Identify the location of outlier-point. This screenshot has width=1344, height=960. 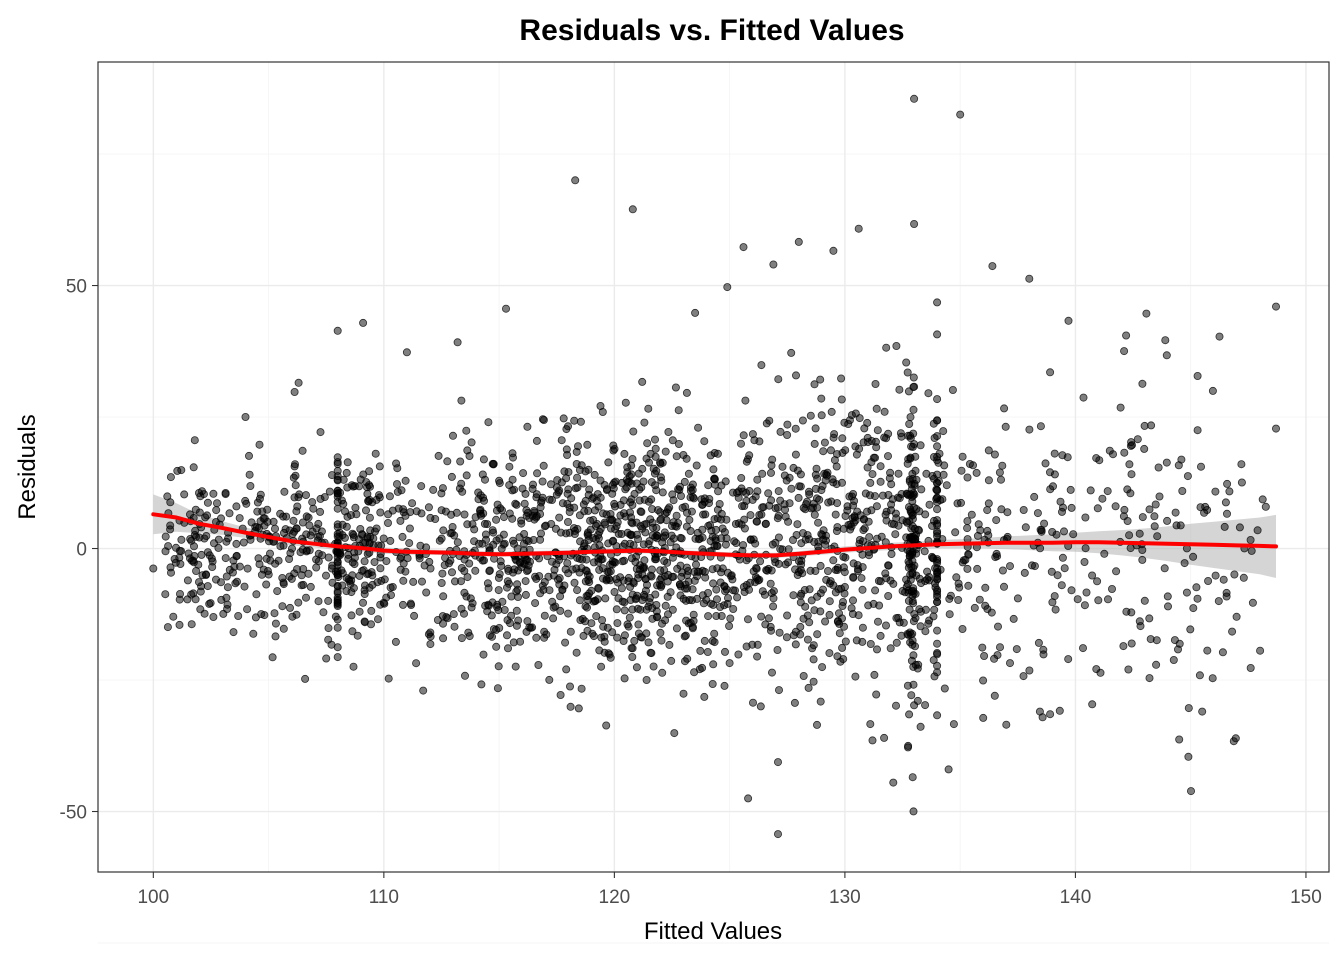
(1197, 375).